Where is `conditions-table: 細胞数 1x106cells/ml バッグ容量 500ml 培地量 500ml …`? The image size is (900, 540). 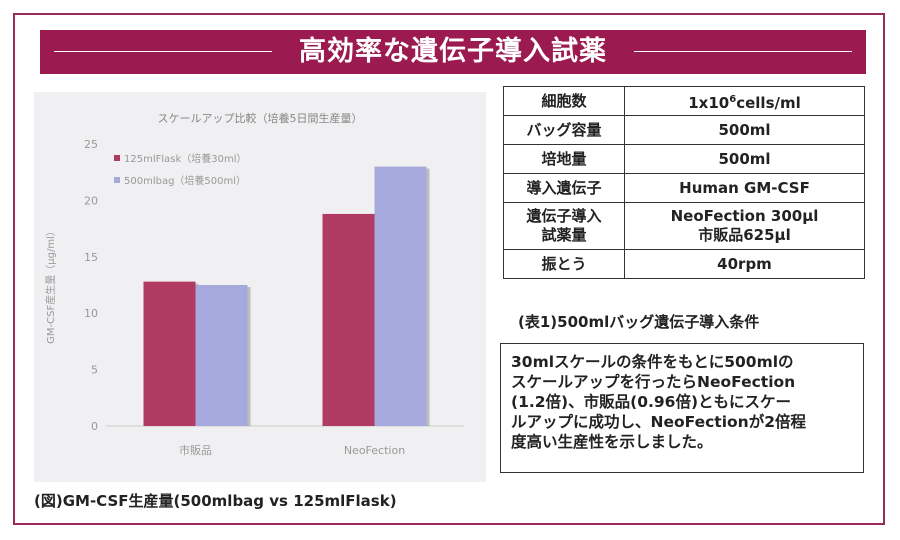
conditions-table: 細胞数 1x106cells/ml バッグ容量 500ml 培地量 500ml … is located at coordinates (684, 182).